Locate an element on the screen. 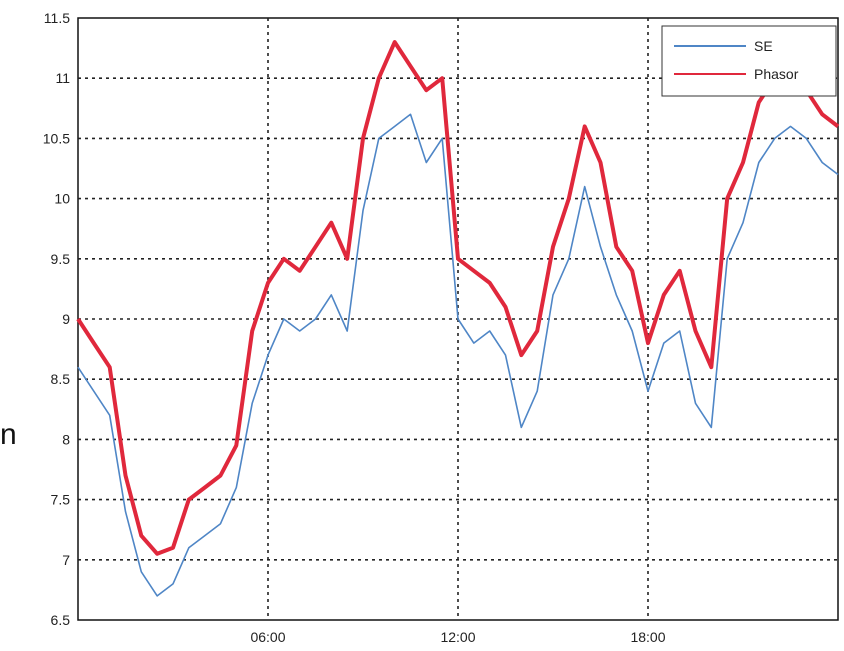 Image resolution: width=844 pixels, height=651 pixels. y-tick-label: 9.5 is located at coordinates (61, 259).